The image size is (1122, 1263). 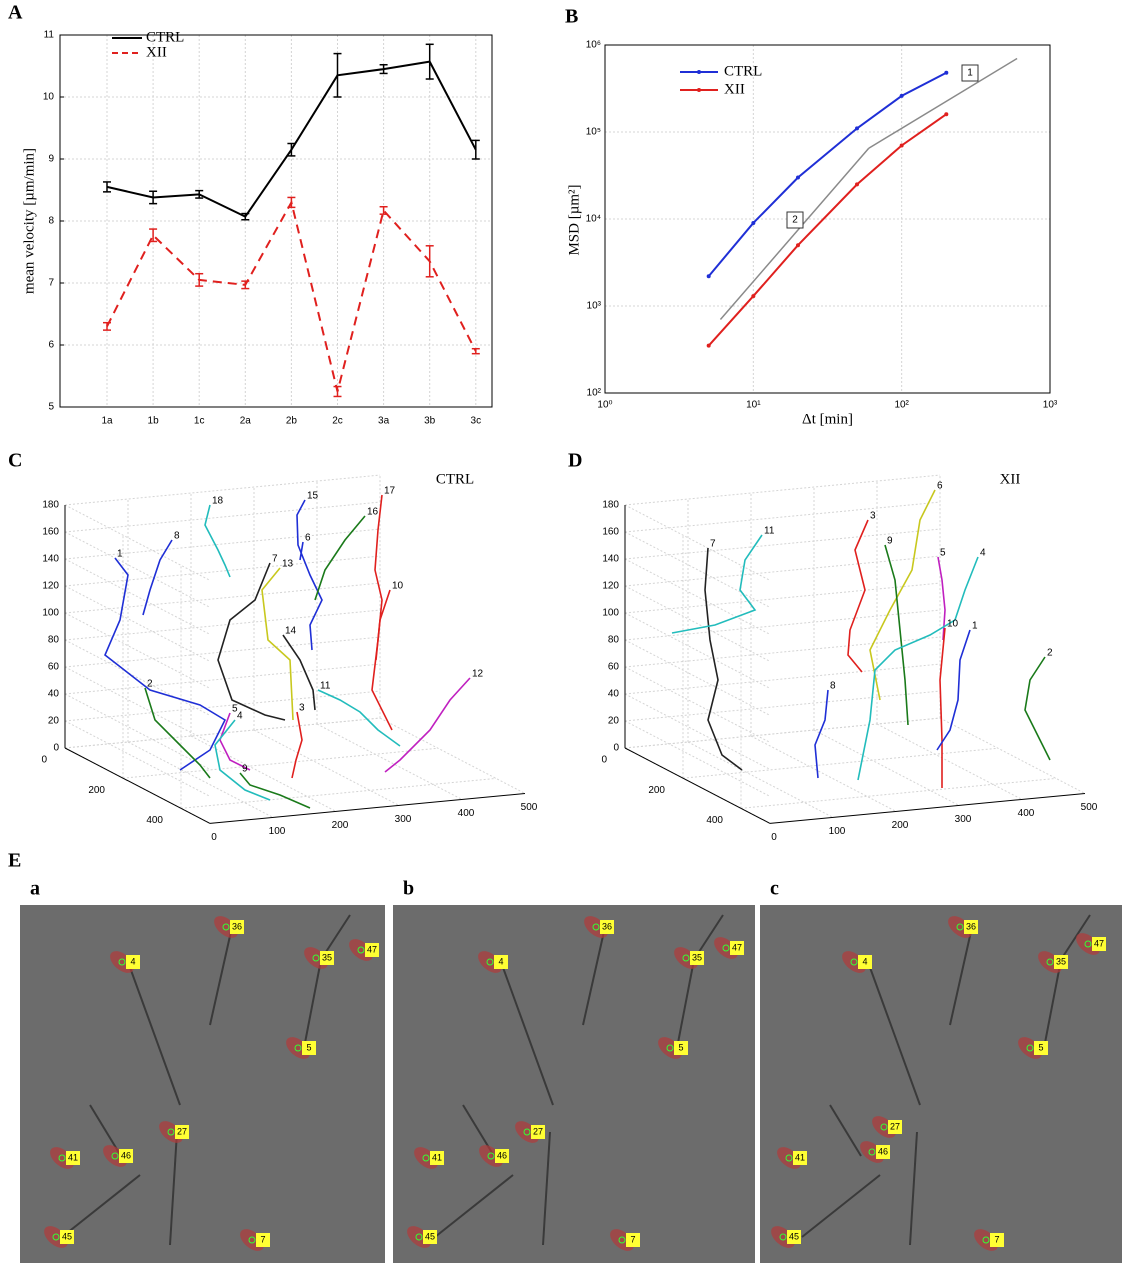 What do you see at coordinates (943, 553) in the screenshot?
I see `track-label: 5` at bounding box center [943, 553].